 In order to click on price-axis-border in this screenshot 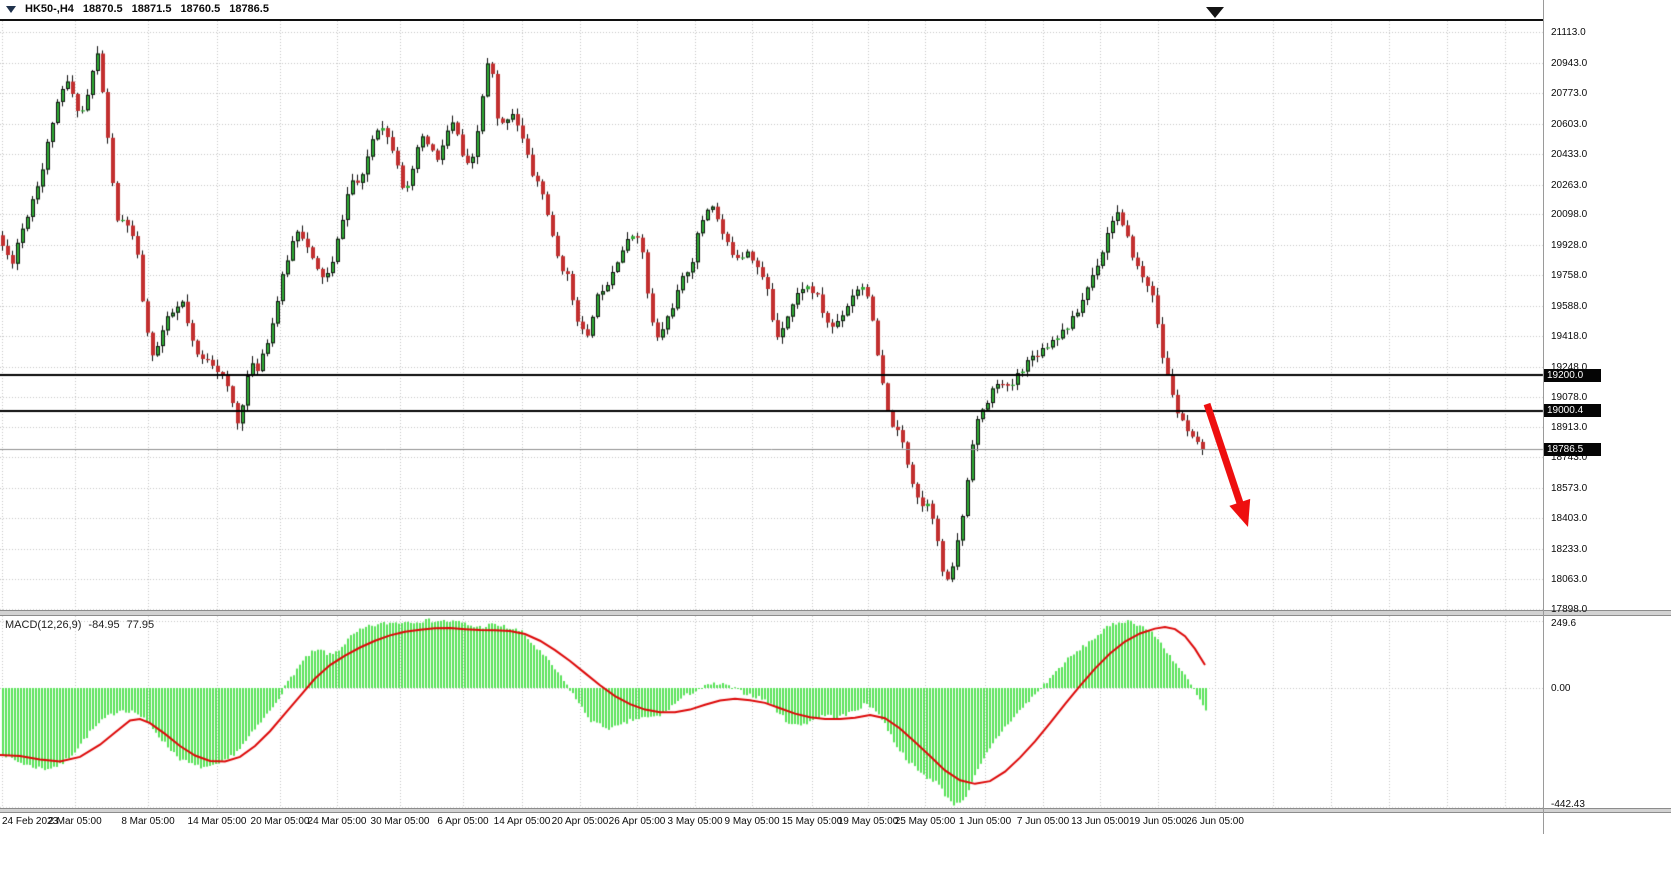, I will do `click(1543, 417)`.